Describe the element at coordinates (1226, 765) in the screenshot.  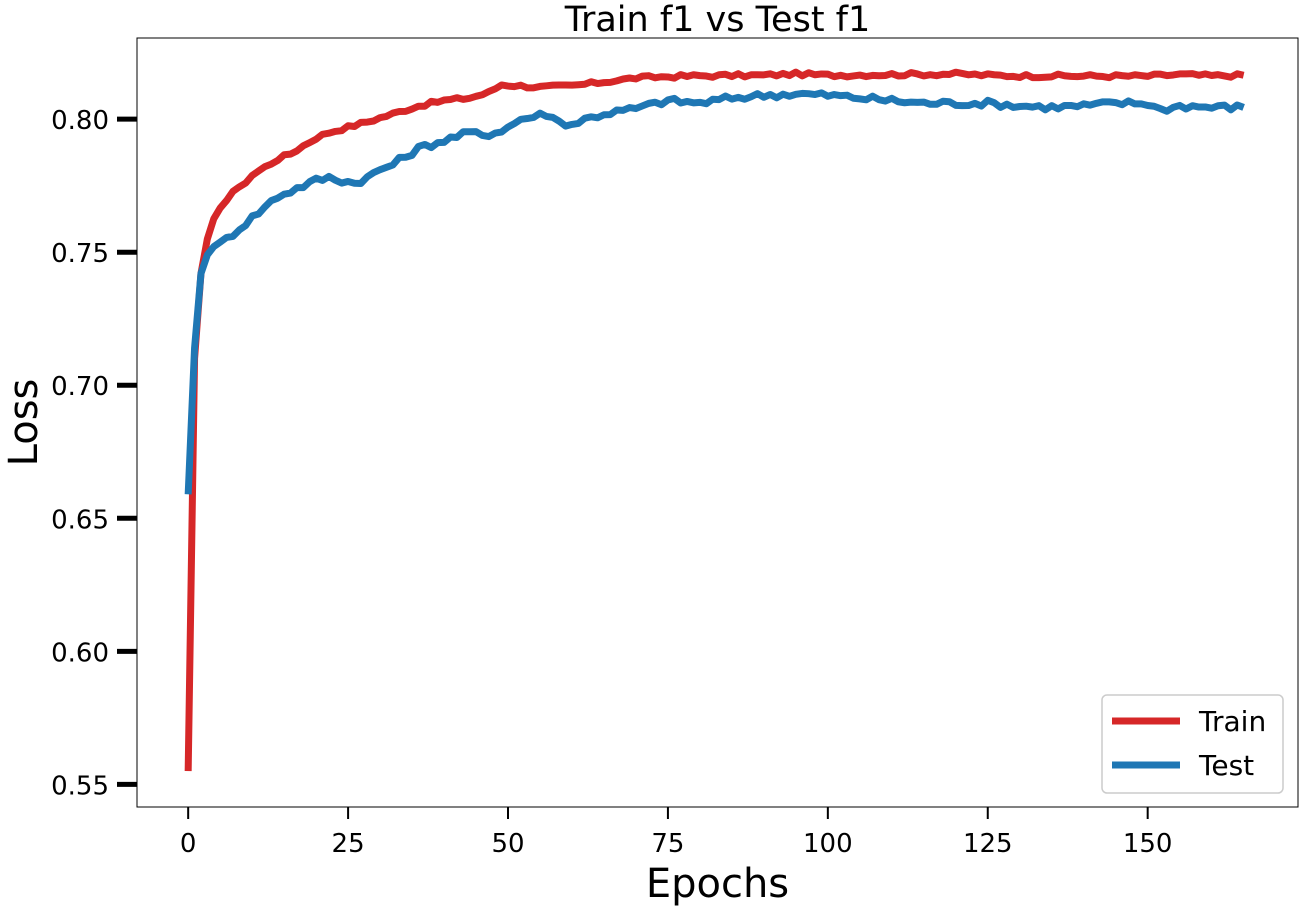
I see `legend-label-test: Test` at that location.